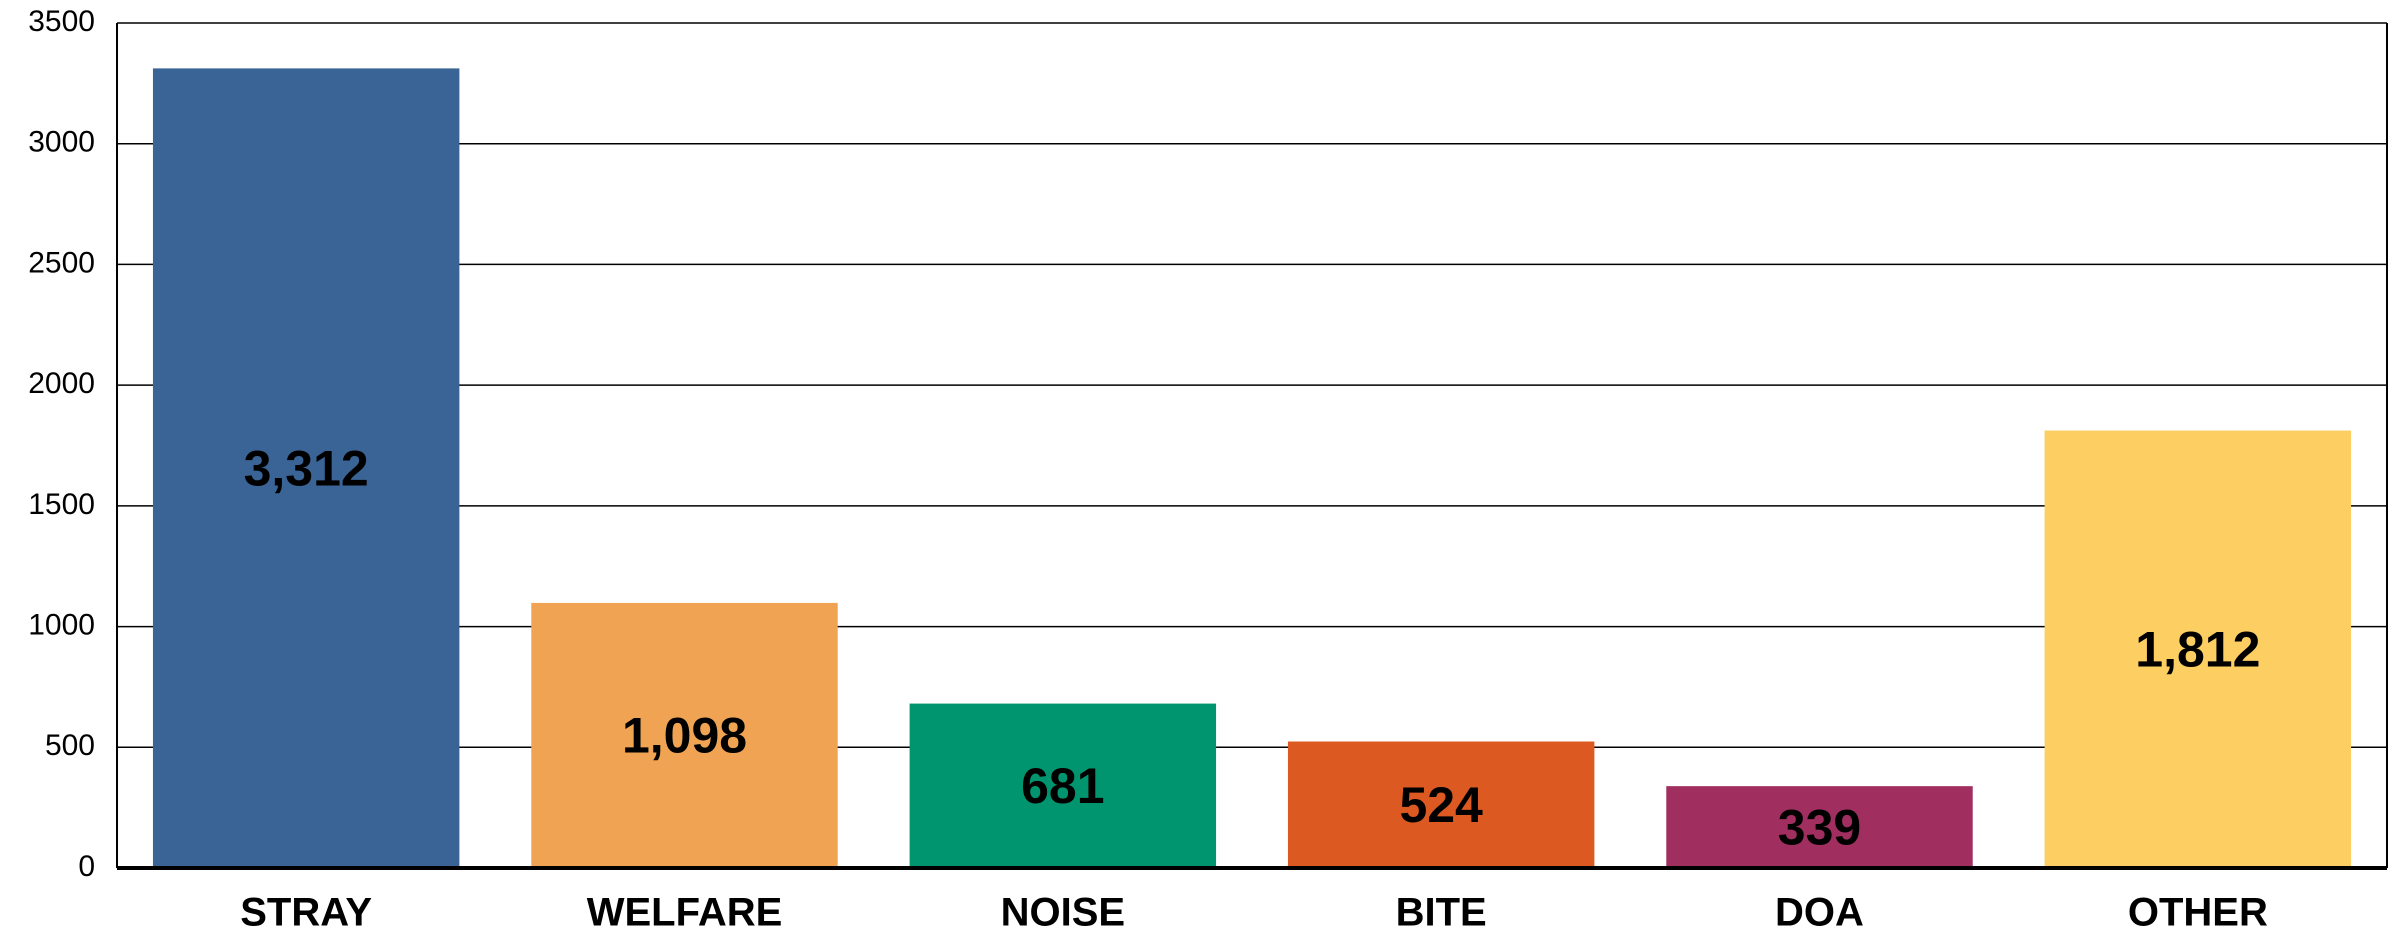 This screenshot has height=935, width=2392. Describe the element at coordinates (685, 913) in the screenshot. I see `x-tick-label: WELFARE` at that location.